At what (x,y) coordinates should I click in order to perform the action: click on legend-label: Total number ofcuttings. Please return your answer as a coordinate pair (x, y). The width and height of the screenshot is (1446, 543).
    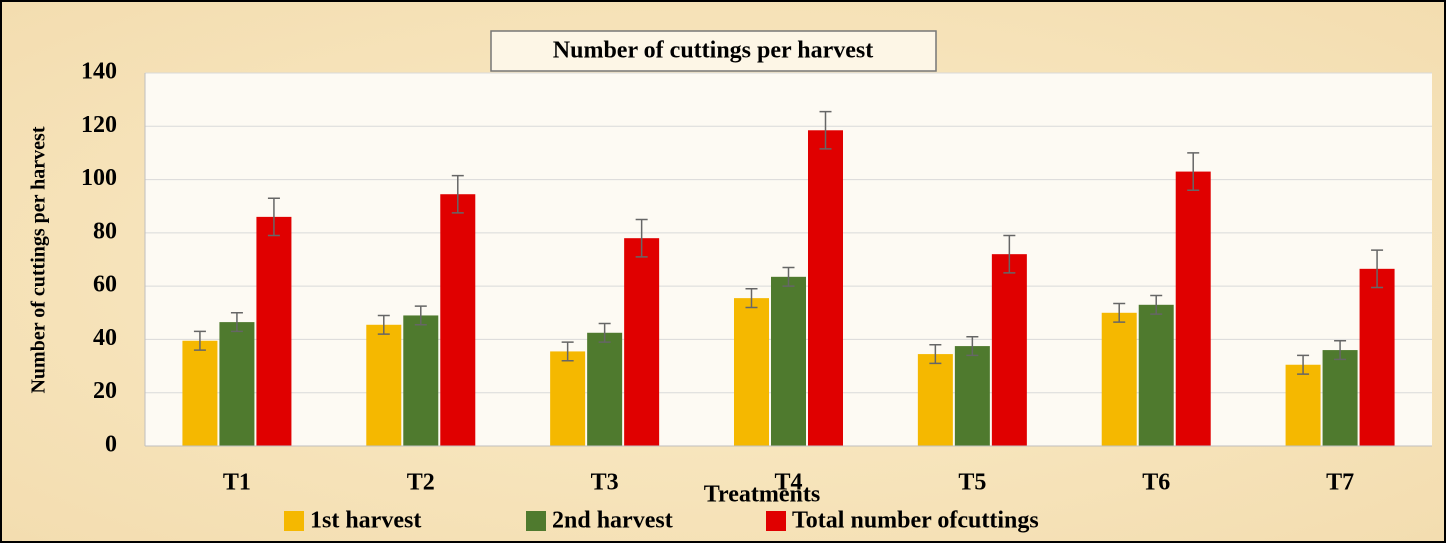
    Looking at the image, I should click on (915, 521).